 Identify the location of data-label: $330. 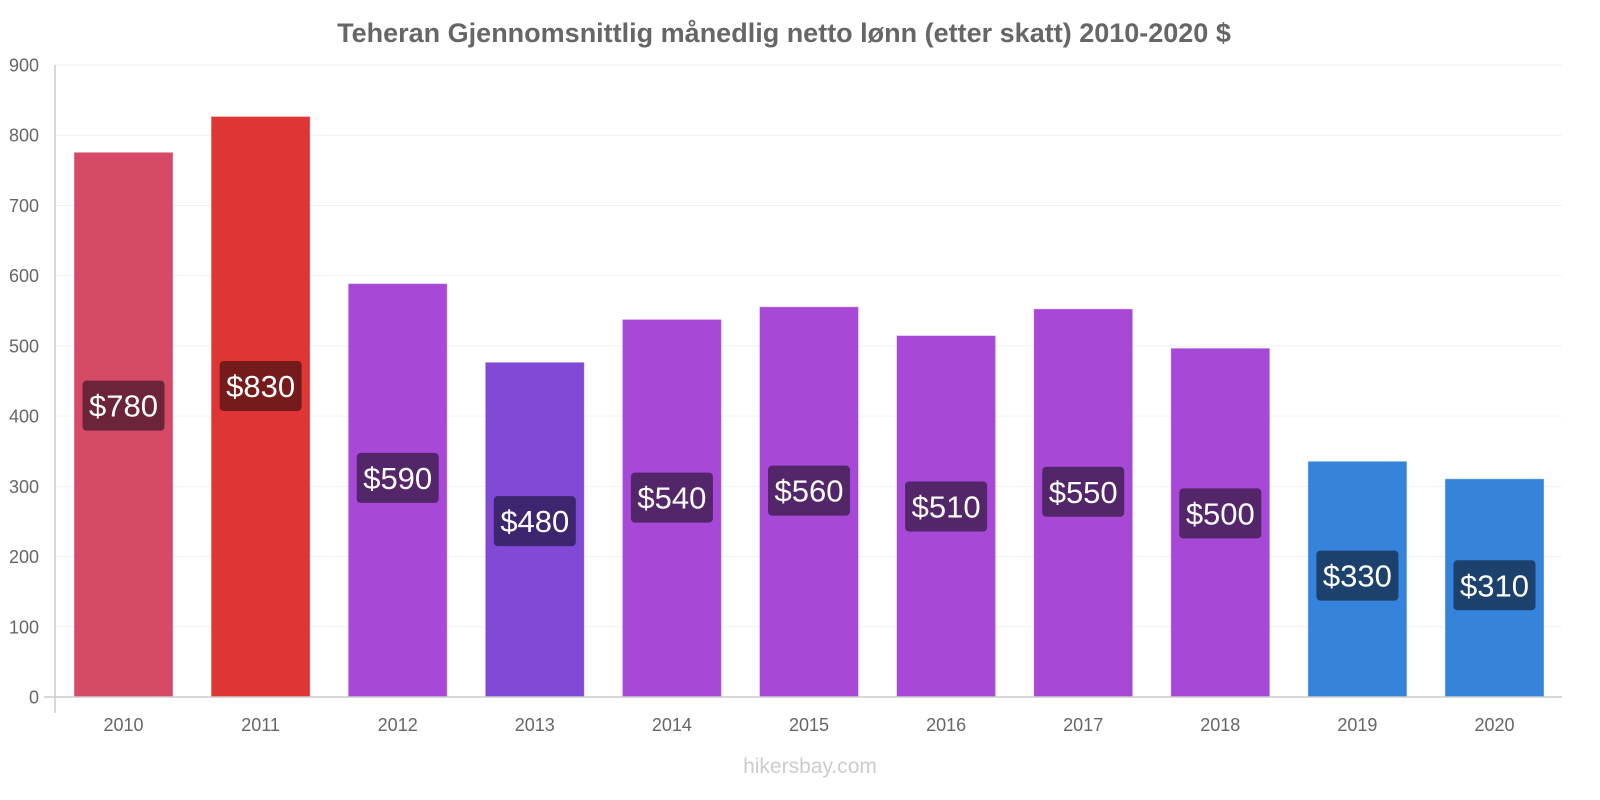
(1357, 575).